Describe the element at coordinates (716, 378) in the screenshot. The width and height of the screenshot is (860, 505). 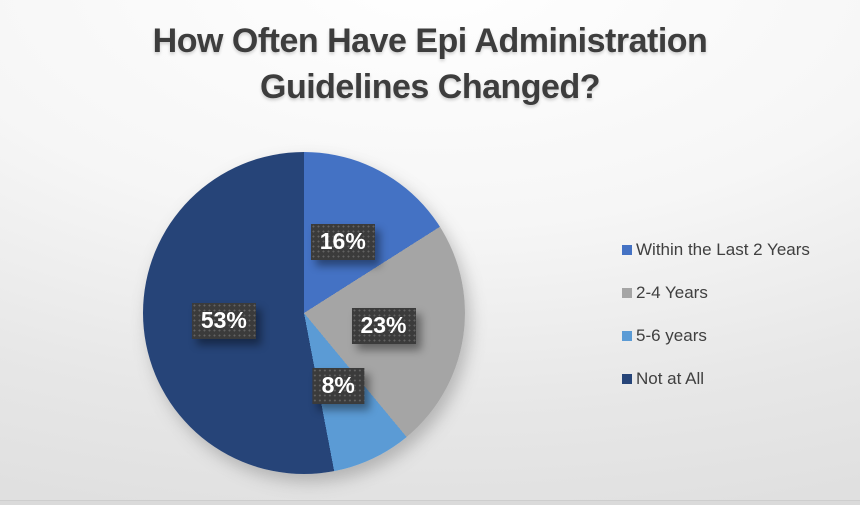
I see `legend-item-not-at-all: Not at All` at that location.